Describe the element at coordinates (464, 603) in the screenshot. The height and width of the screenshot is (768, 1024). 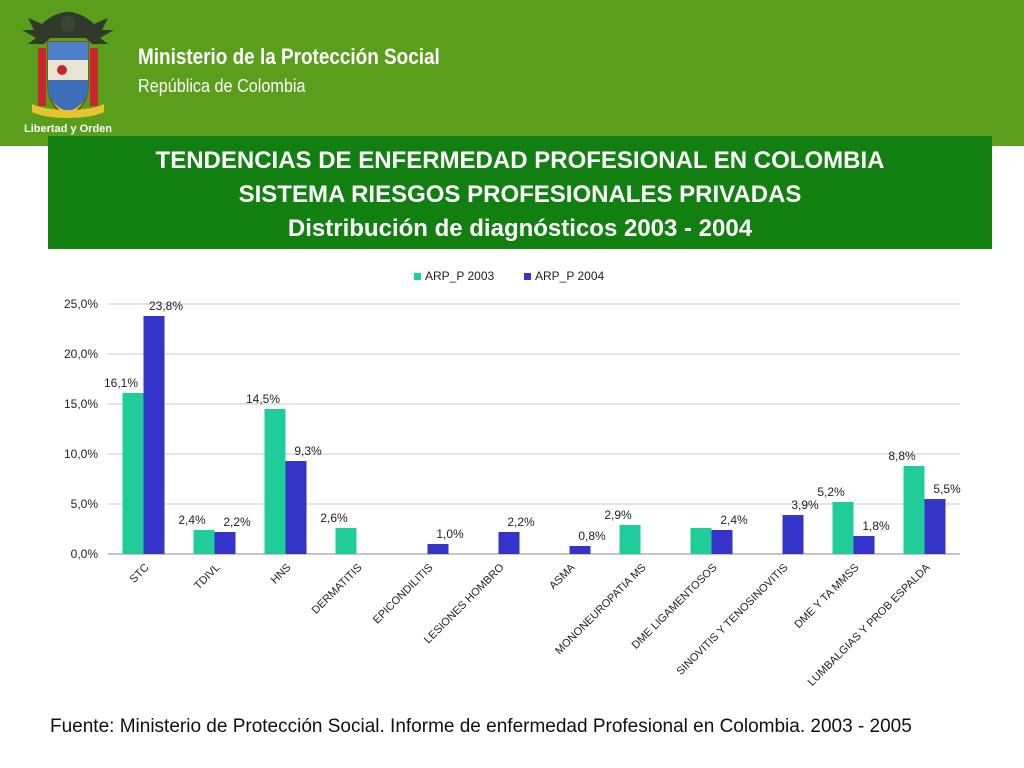
I see `category-label: LESIONES HOMBRO` at that location.